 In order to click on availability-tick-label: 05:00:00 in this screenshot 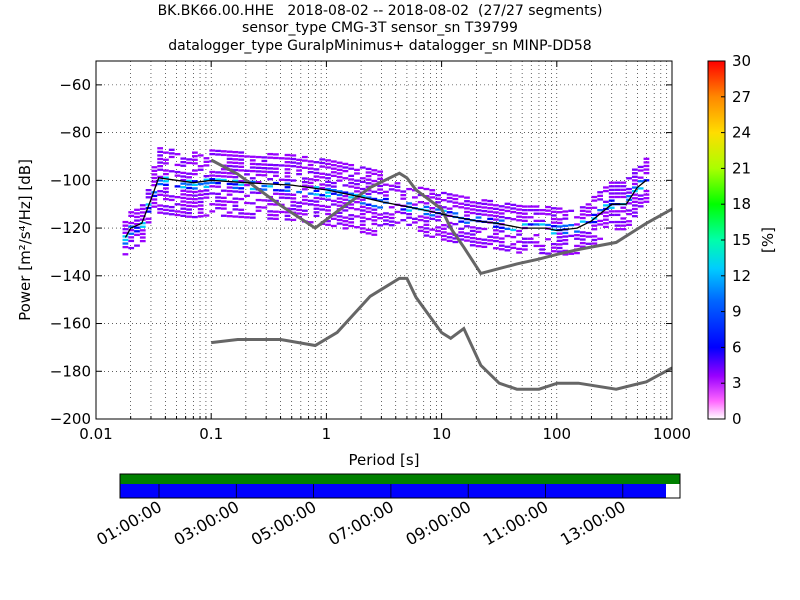, I will do `click(284, 523)`.